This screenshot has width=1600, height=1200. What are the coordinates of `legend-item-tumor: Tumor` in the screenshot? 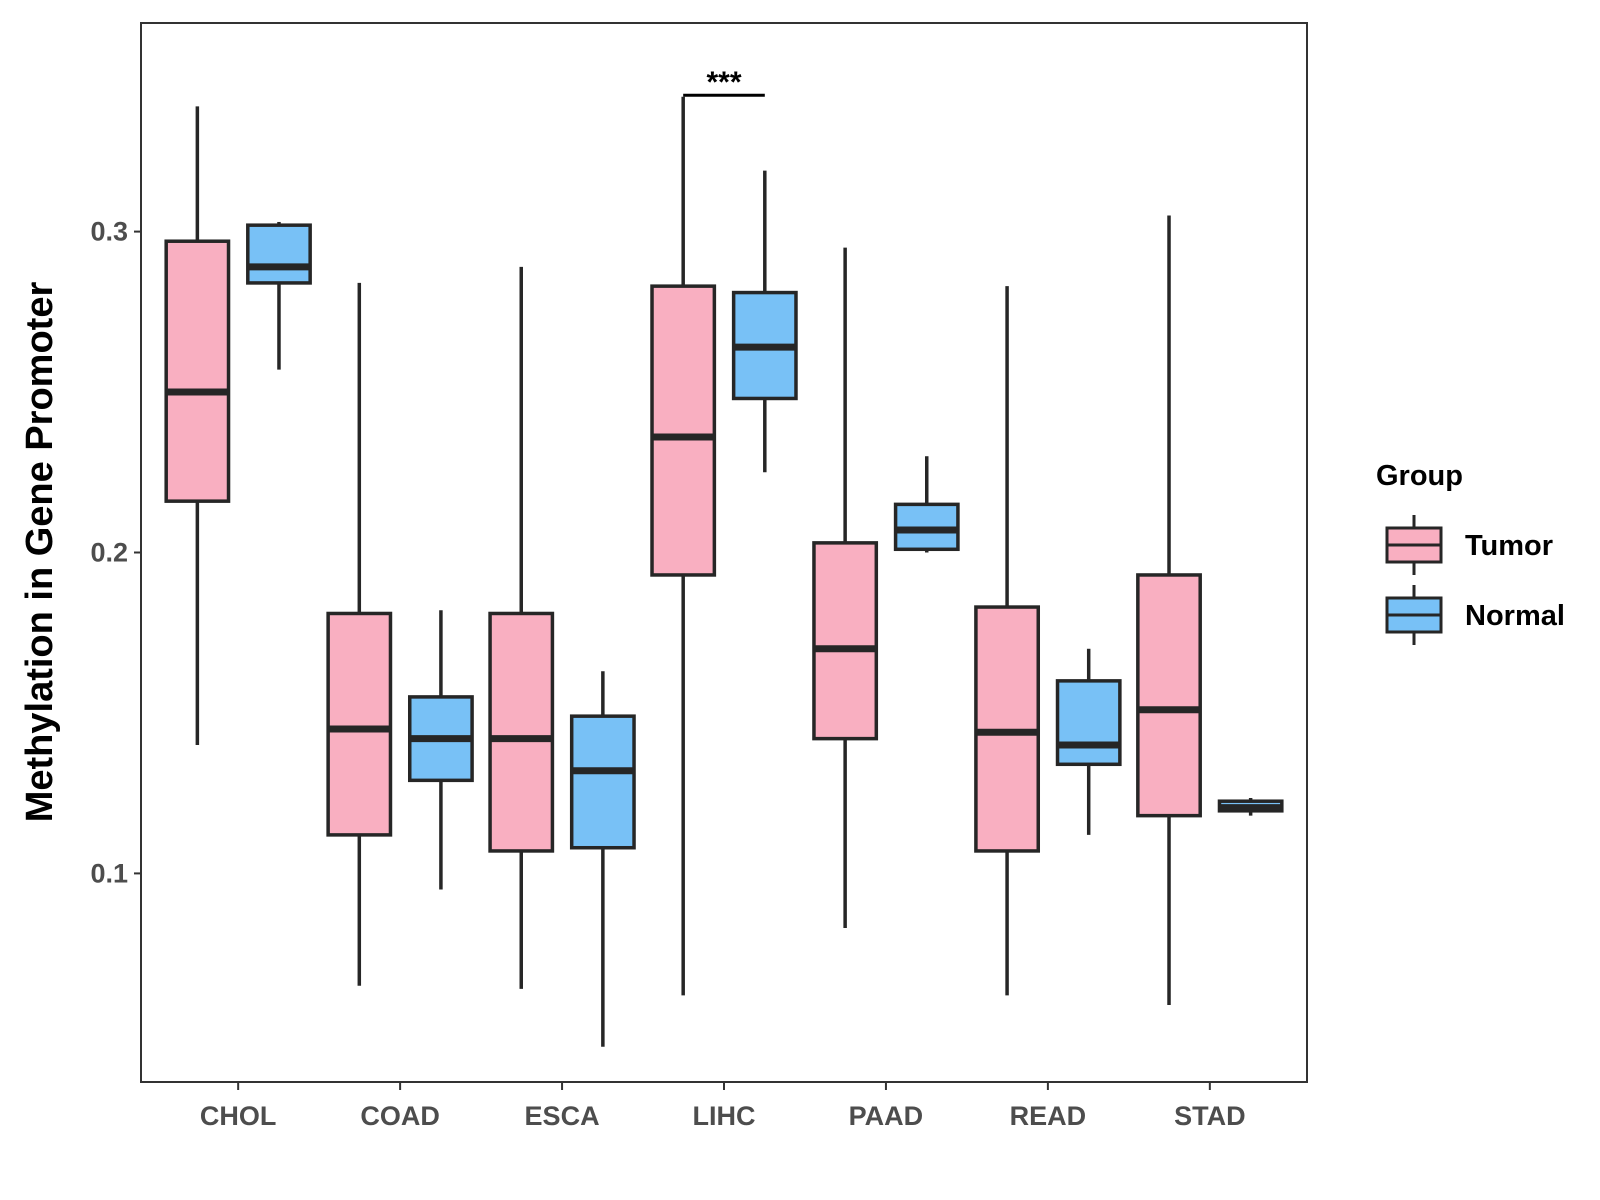 It's located at (1469, 545).